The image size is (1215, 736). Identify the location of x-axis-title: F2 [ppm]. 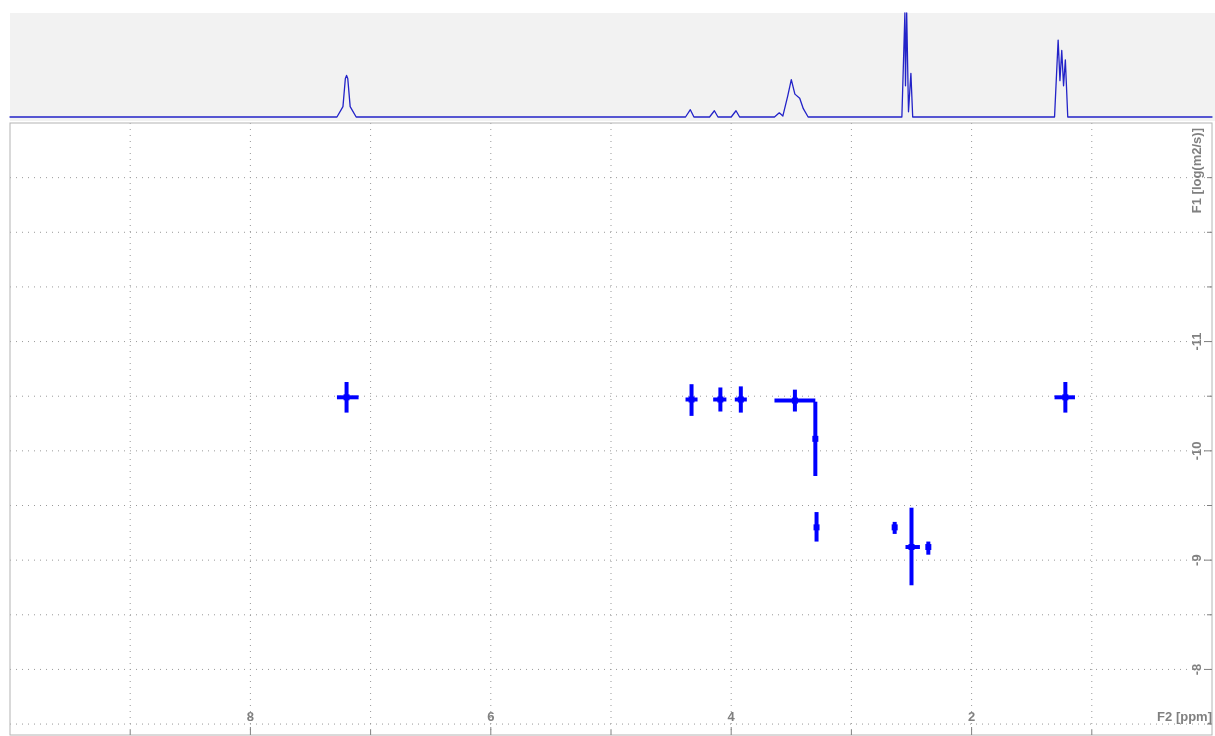
(1184, 716).